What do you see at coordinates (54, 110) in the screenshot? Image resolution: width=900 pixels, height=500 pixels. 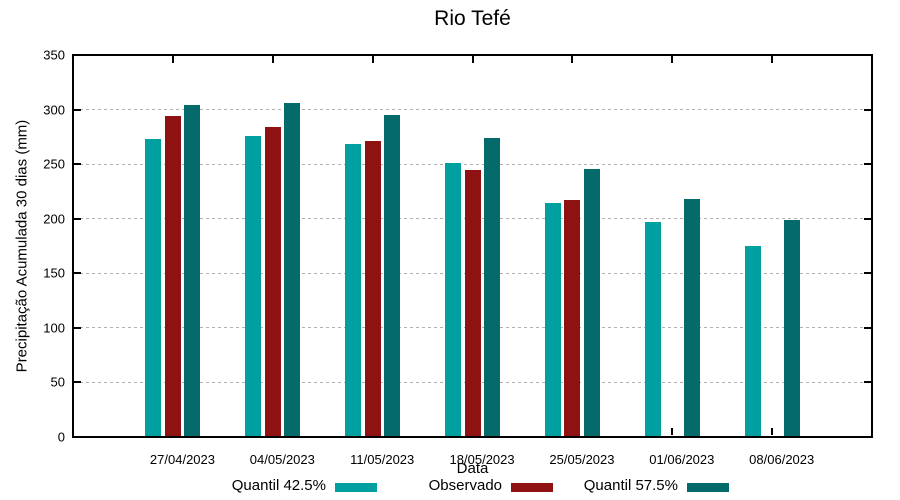 I see `y-tick-label: 300` at bounding box center [54, 110].